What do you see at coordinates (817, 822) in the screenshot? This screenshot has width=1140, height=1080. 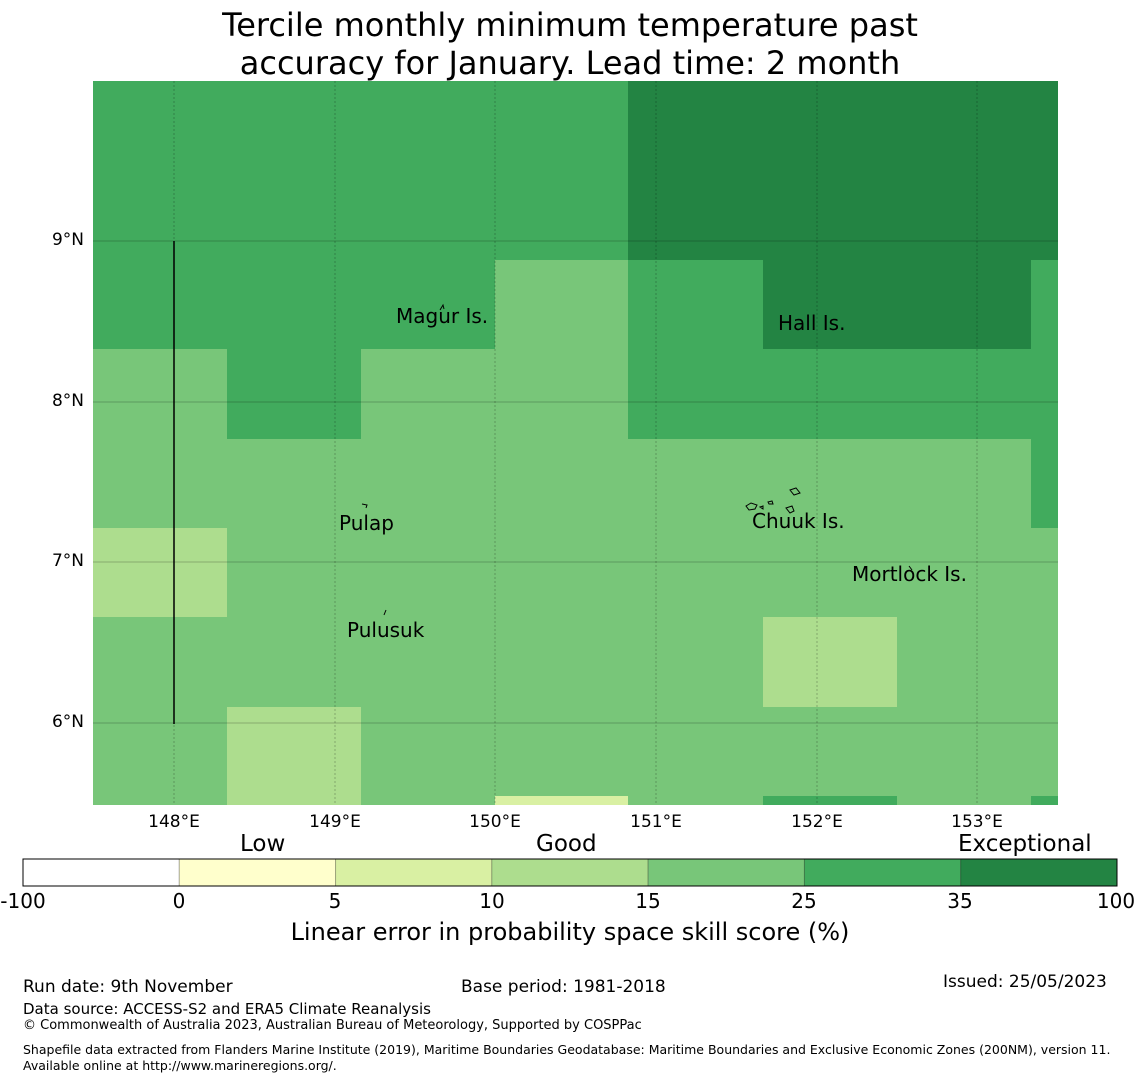 I see `lon-label-152e: 152°E` at bounding box center [817, 822].